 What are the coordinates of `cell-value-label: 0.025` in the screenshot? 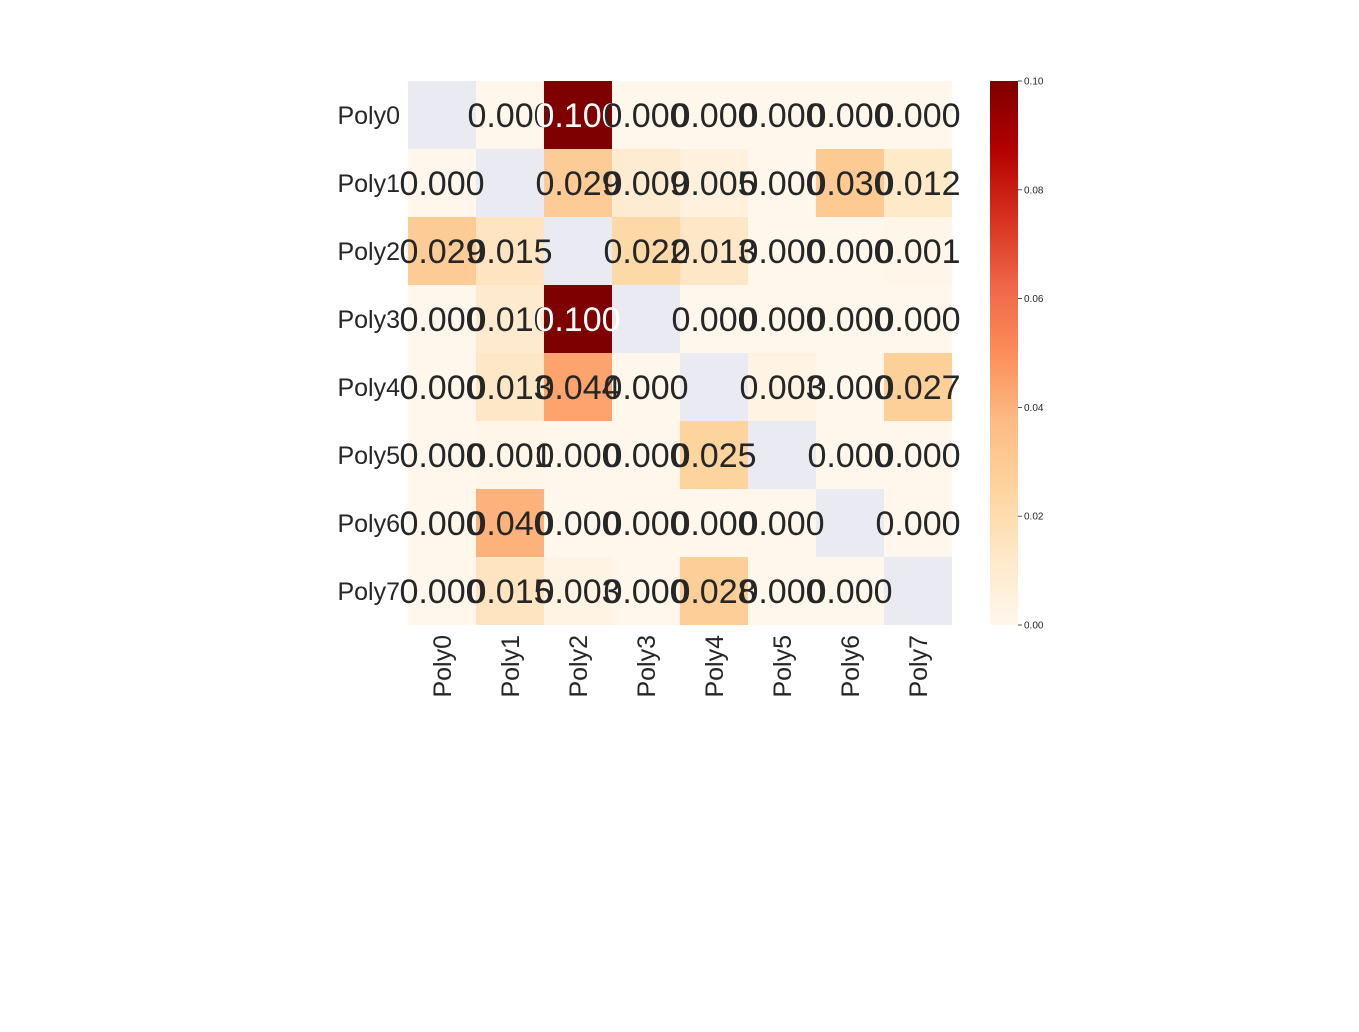 It's located at (713, 456).